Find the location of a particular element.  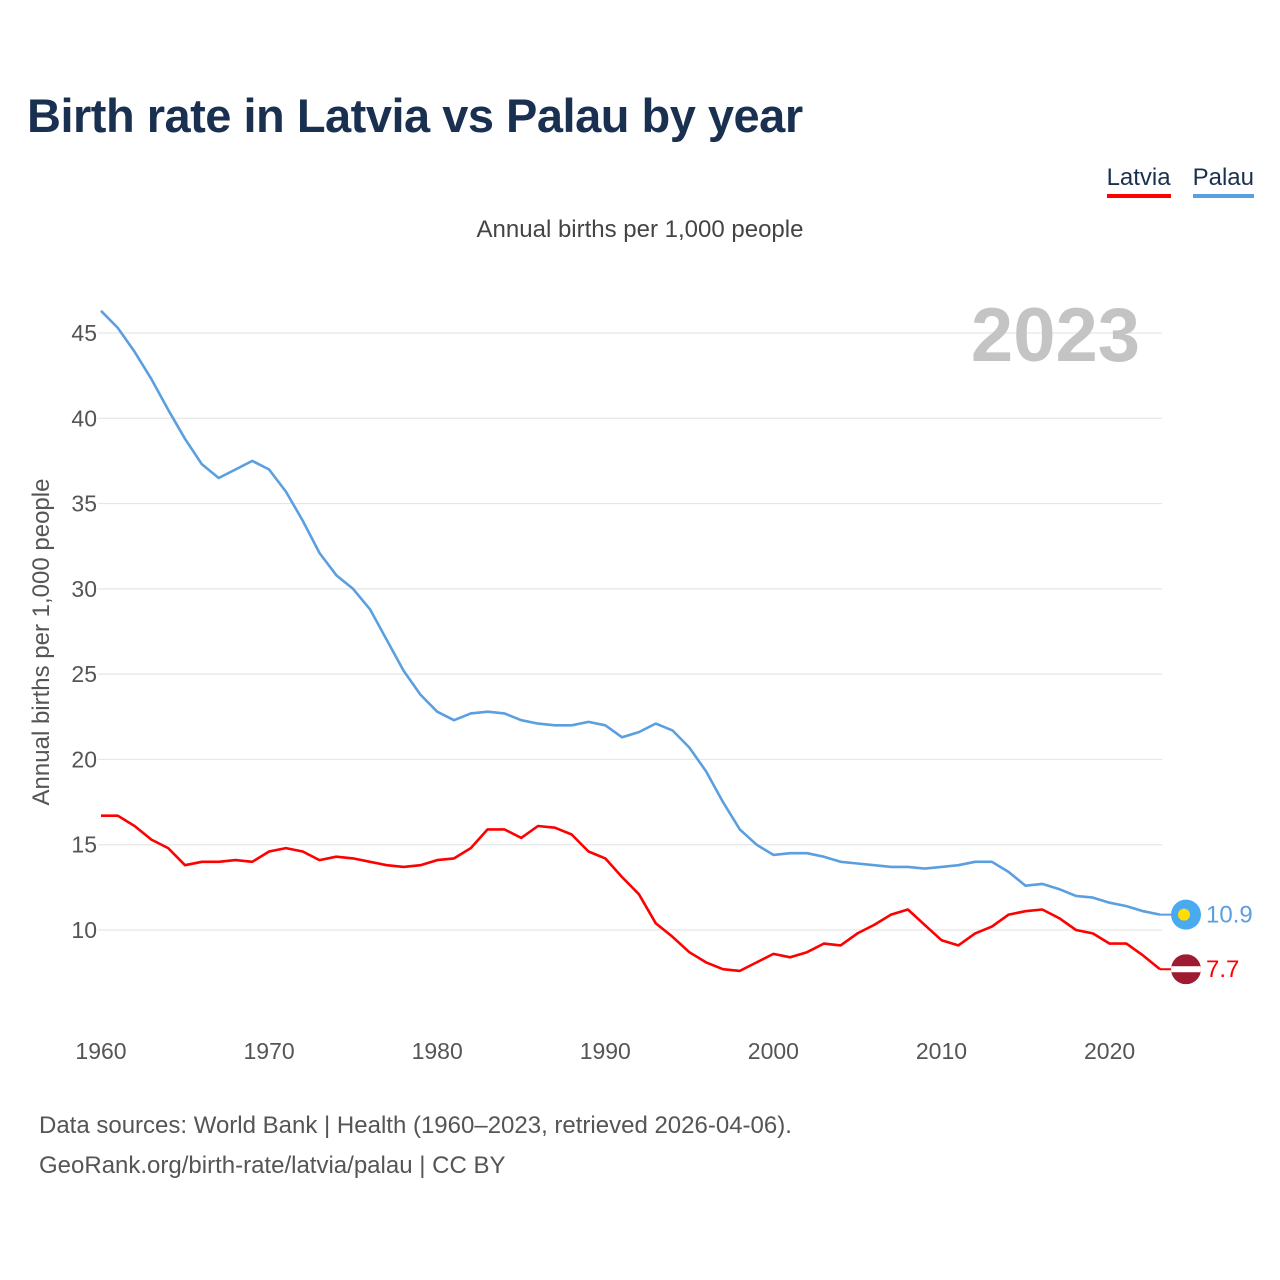

legend-item-latvia: Latvia is located at coordinates (1138, 181).